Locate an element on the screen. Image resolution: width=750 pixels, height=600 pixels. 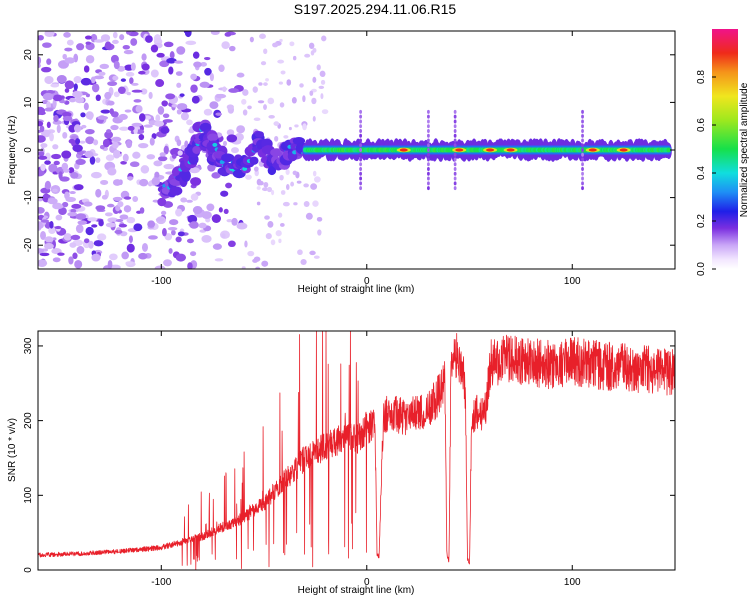
snr-ytick-label: 100 is located at coordinates (28, 495).